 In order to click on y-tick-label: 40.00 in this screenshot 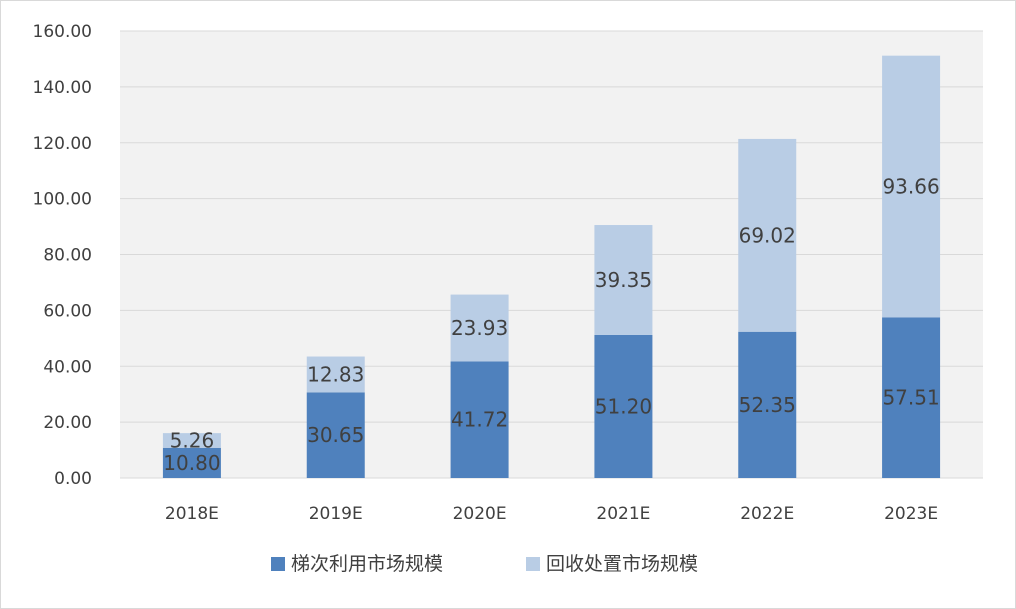, I will do `click(67, 367)`.